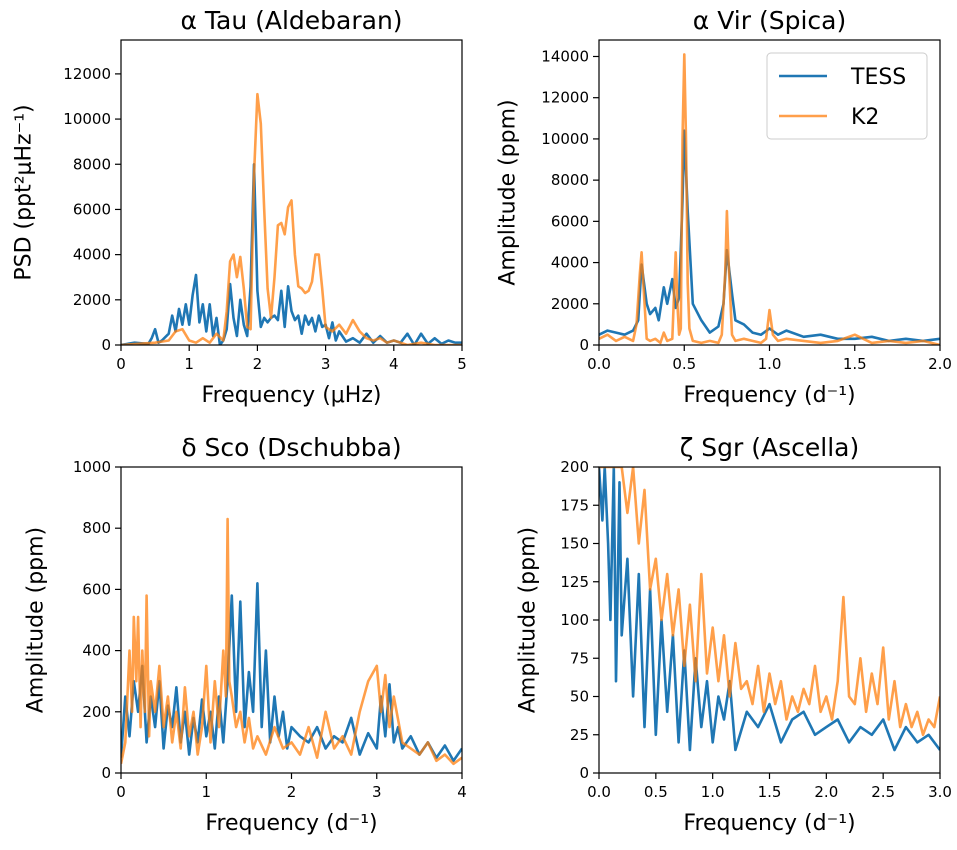 Image resolution: width=957 pixels, height=850 pixels. What do you see at coordinates (878, 77) in the screenshot?
I see `legend-label-tess: TESS` at bounding box center [878, 77].